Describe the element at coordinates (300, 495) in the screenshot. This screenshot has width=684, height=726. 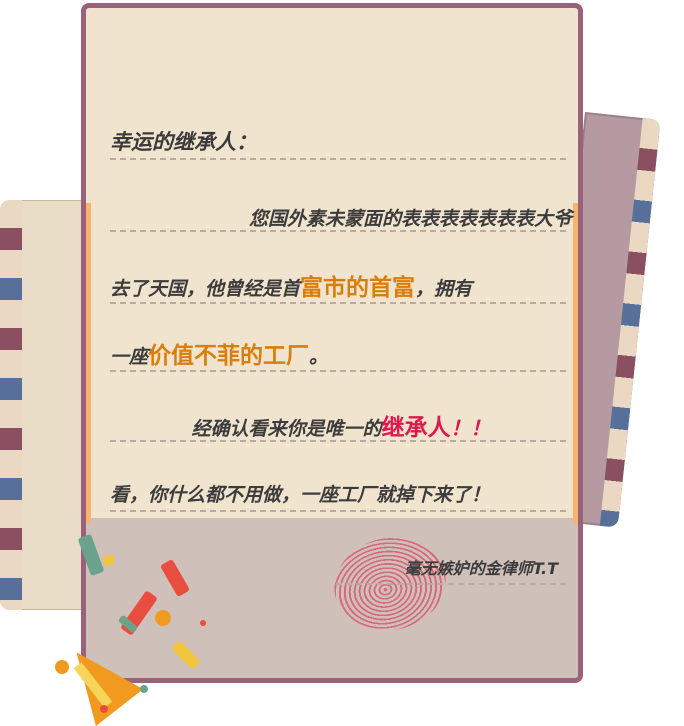
I see `letter-line-5: 看，你什么都不用做，一座工厂就掉下来了！` at that location.